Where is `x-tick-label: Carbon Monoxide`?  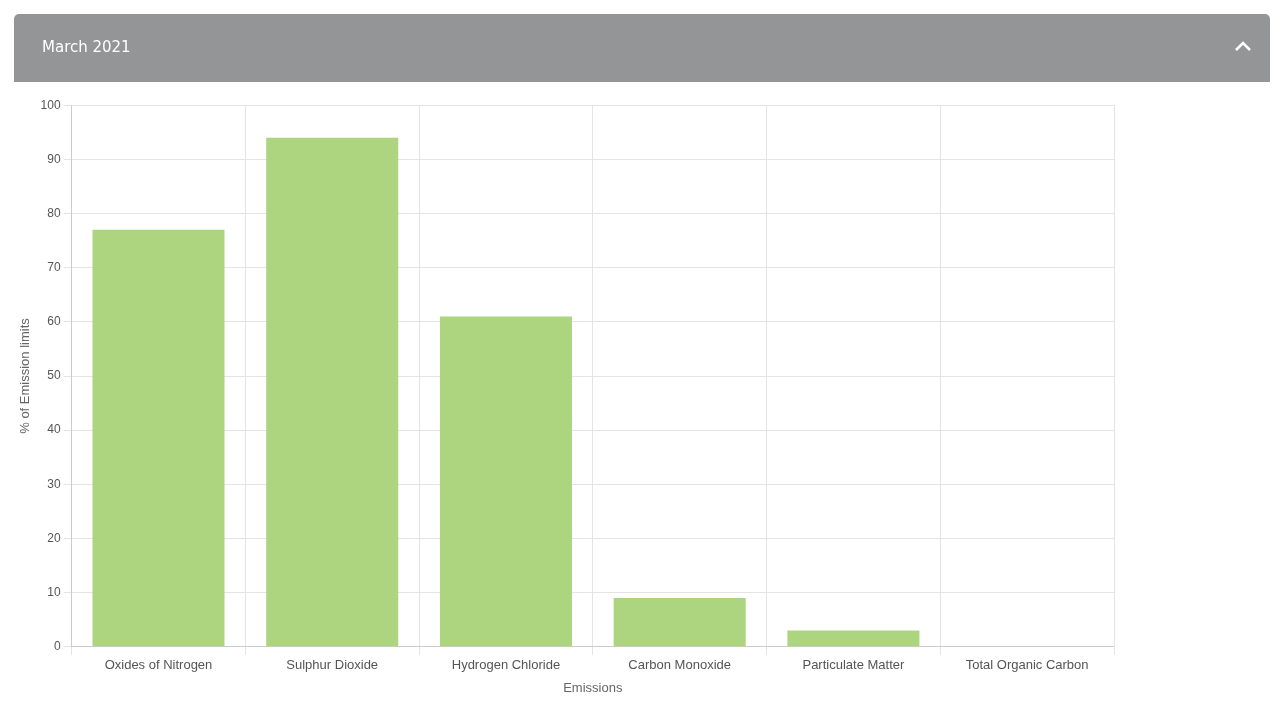
x-tick-label: Carbon Monoxide is located at coordinates (679, 665).